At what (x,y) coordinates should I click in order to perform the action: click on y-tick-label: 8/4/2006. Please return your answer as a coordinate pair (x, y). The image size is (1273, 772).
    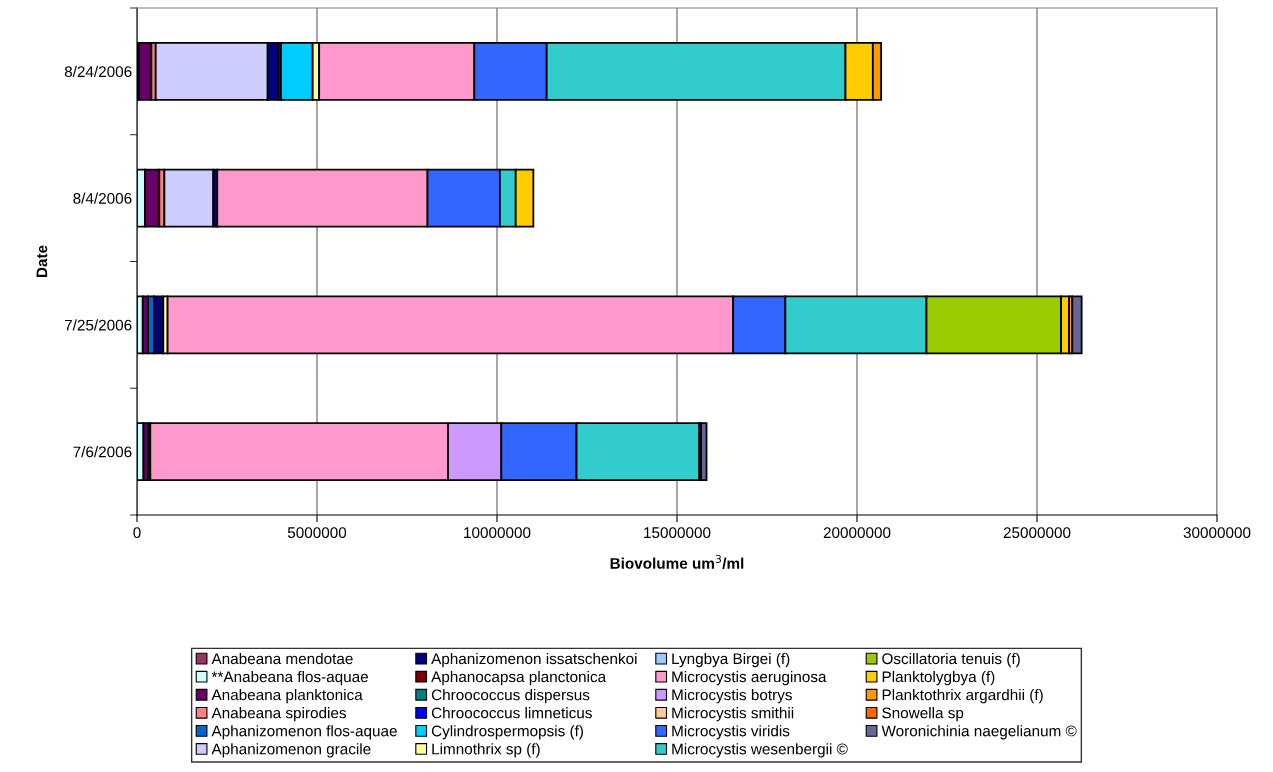
    Looking at the image, I should click on (102, 198).